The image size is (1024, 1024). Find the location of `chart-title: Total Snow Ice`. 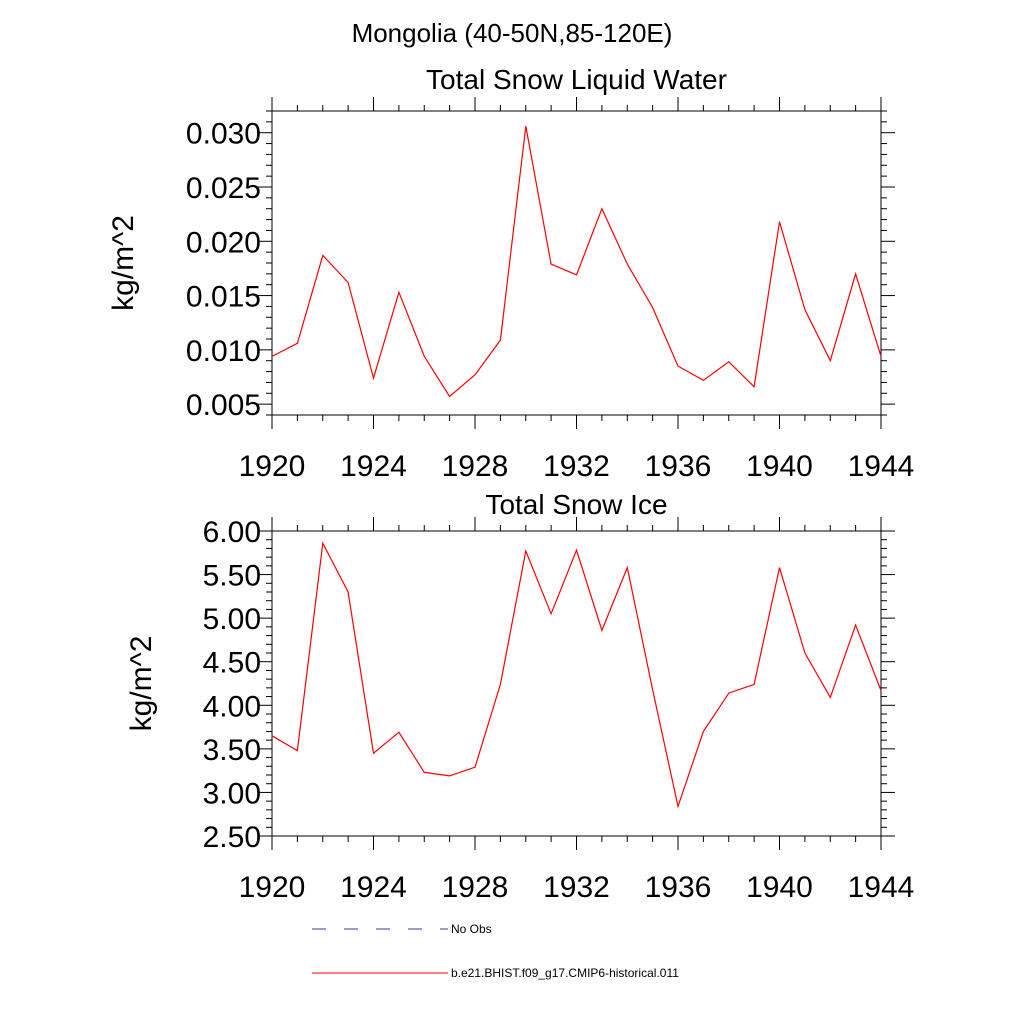

chart-title: Total Snow Ice is located at coordinates (576, 504).